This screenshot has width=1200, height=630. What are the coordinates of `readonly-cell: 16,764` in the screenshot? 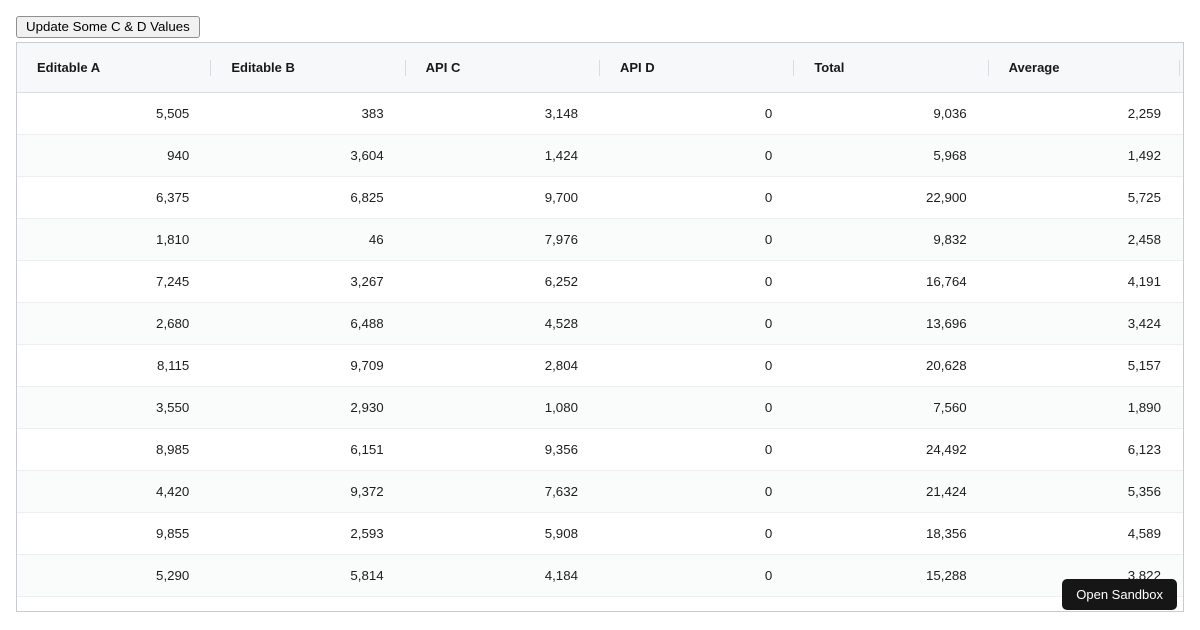 It's located at (946, 281).